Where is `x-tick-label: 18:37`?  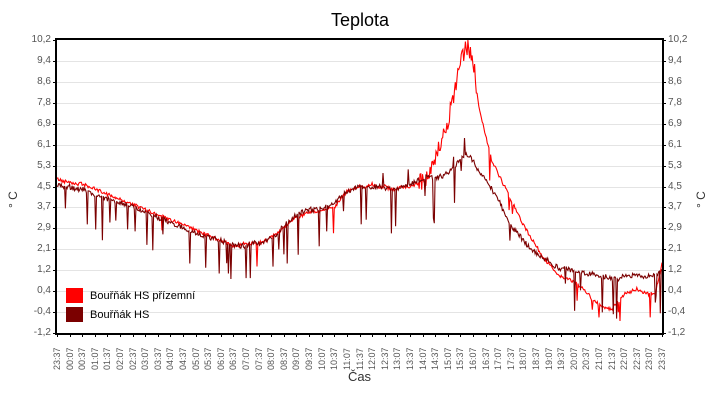
x-tick-label: 18:37 is located at coordinates (536, 358).